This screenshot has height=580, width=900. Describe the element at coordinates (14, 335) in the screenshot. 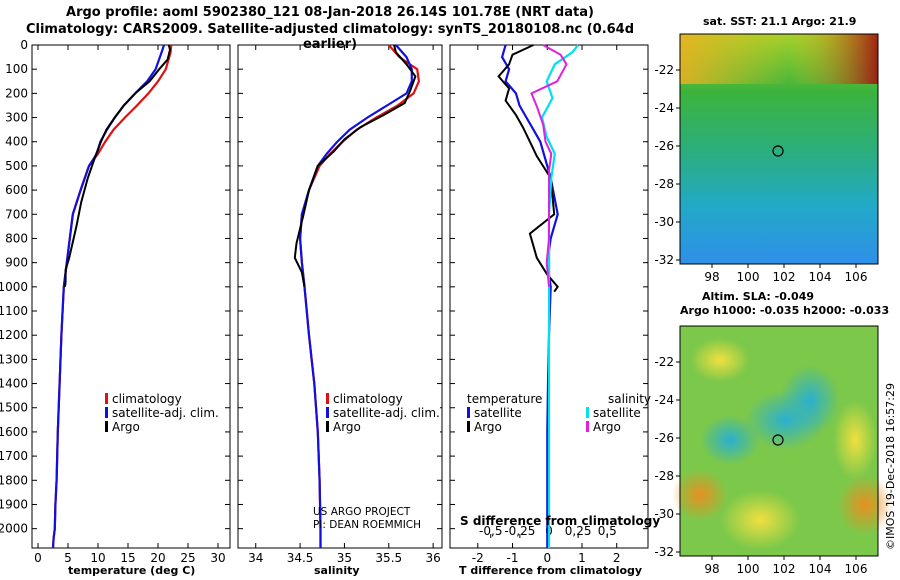

I see `y-tick-label: 1200` at that location.